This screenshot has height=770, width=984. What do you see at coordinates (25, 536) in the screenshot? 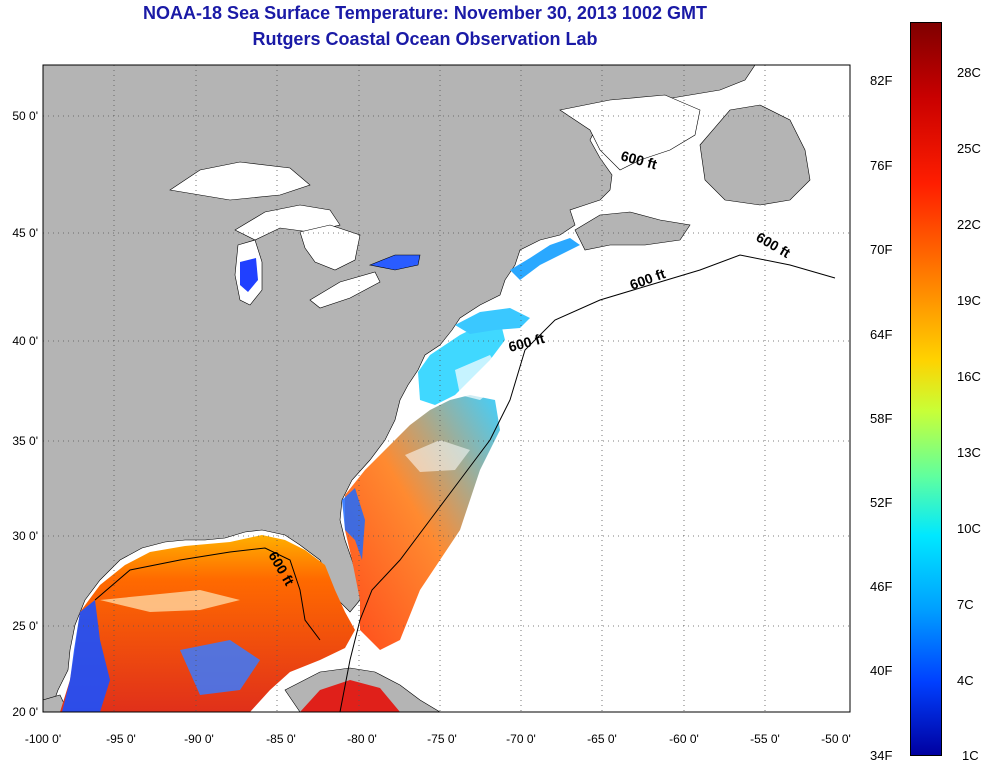
I see `lat-tick-label: 30 0'` at bounding box center [25, 536].